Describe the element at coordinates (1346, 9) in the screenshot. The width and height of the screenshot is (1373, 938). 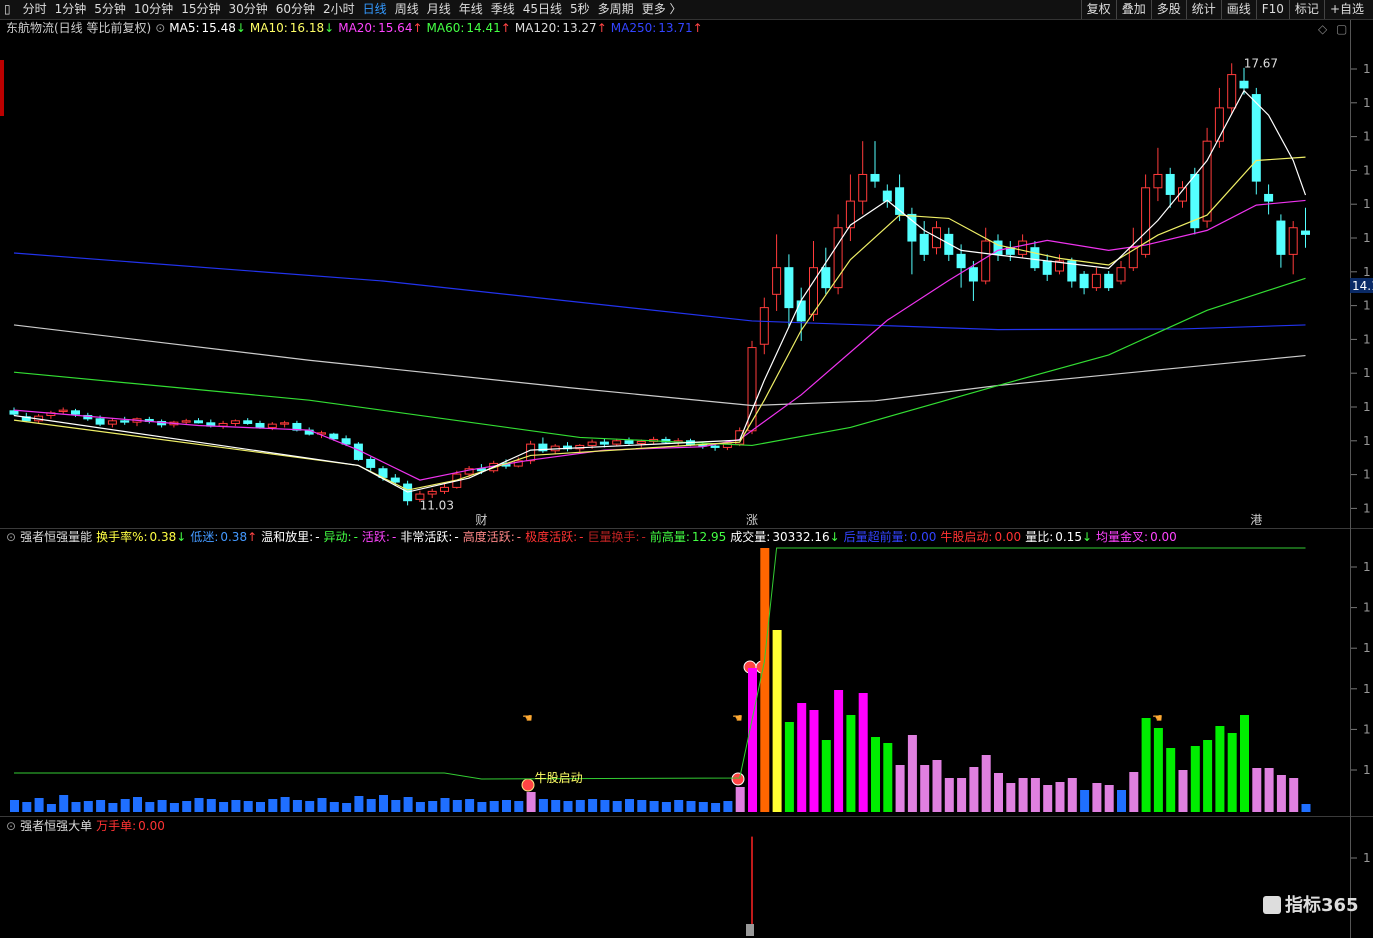
I see `tool-button: +自选` at that location.